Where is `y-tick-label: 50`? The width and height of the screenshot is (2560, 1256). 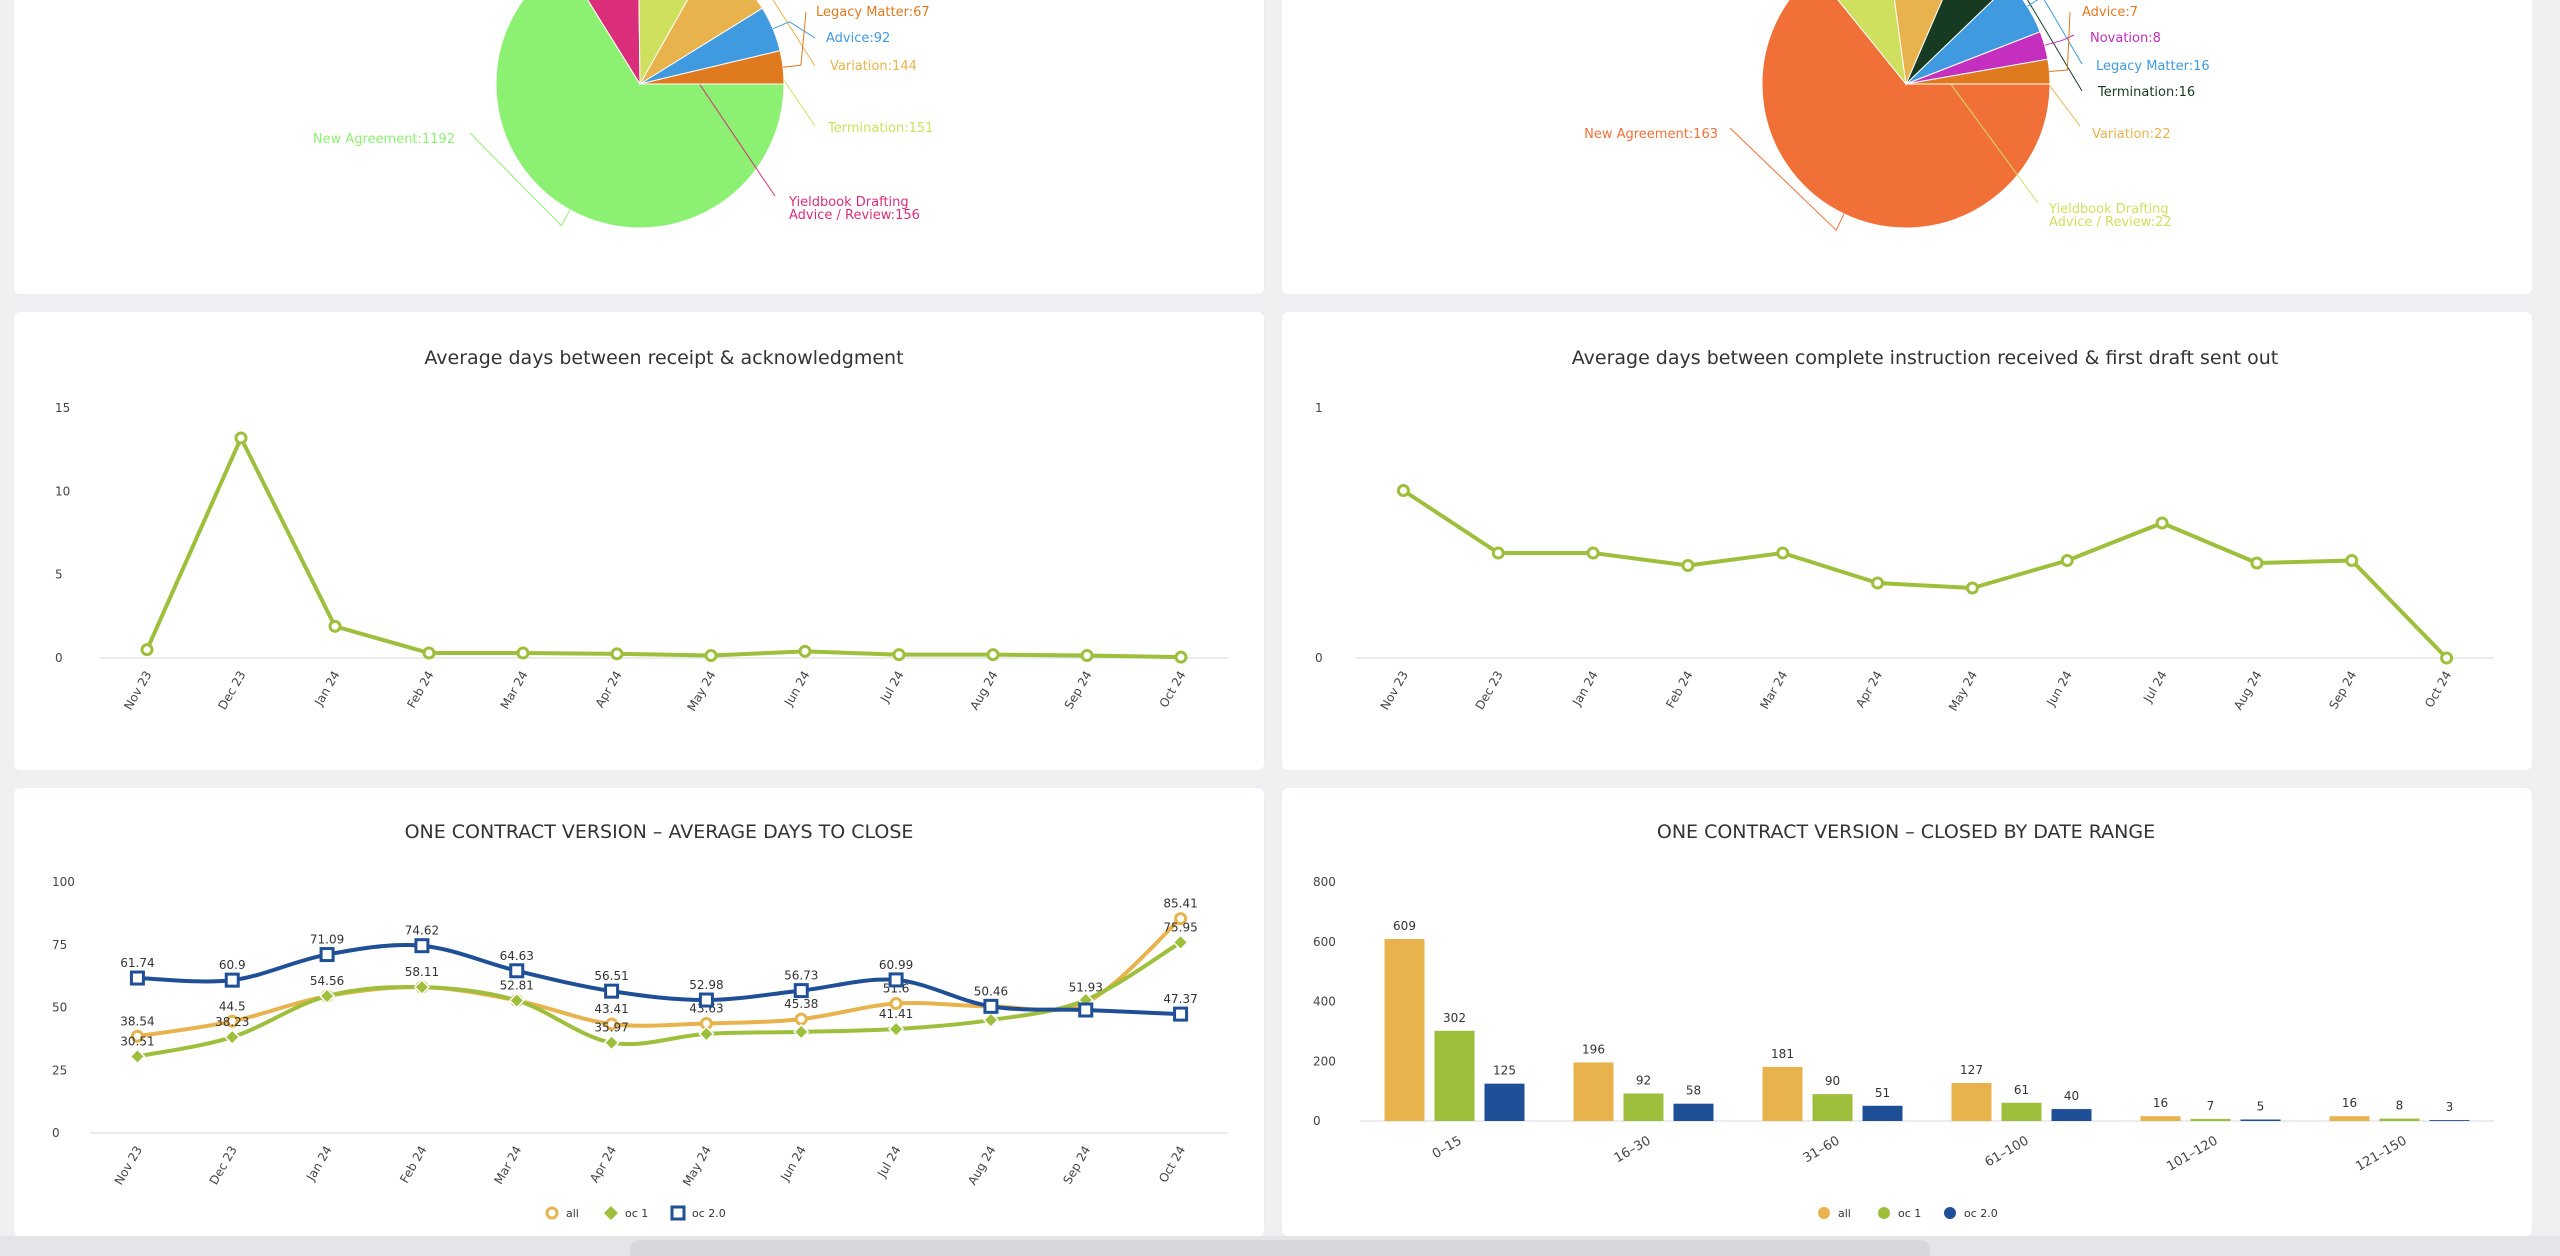 y-tick-label: 50 is located at coordinates (59, 1008).